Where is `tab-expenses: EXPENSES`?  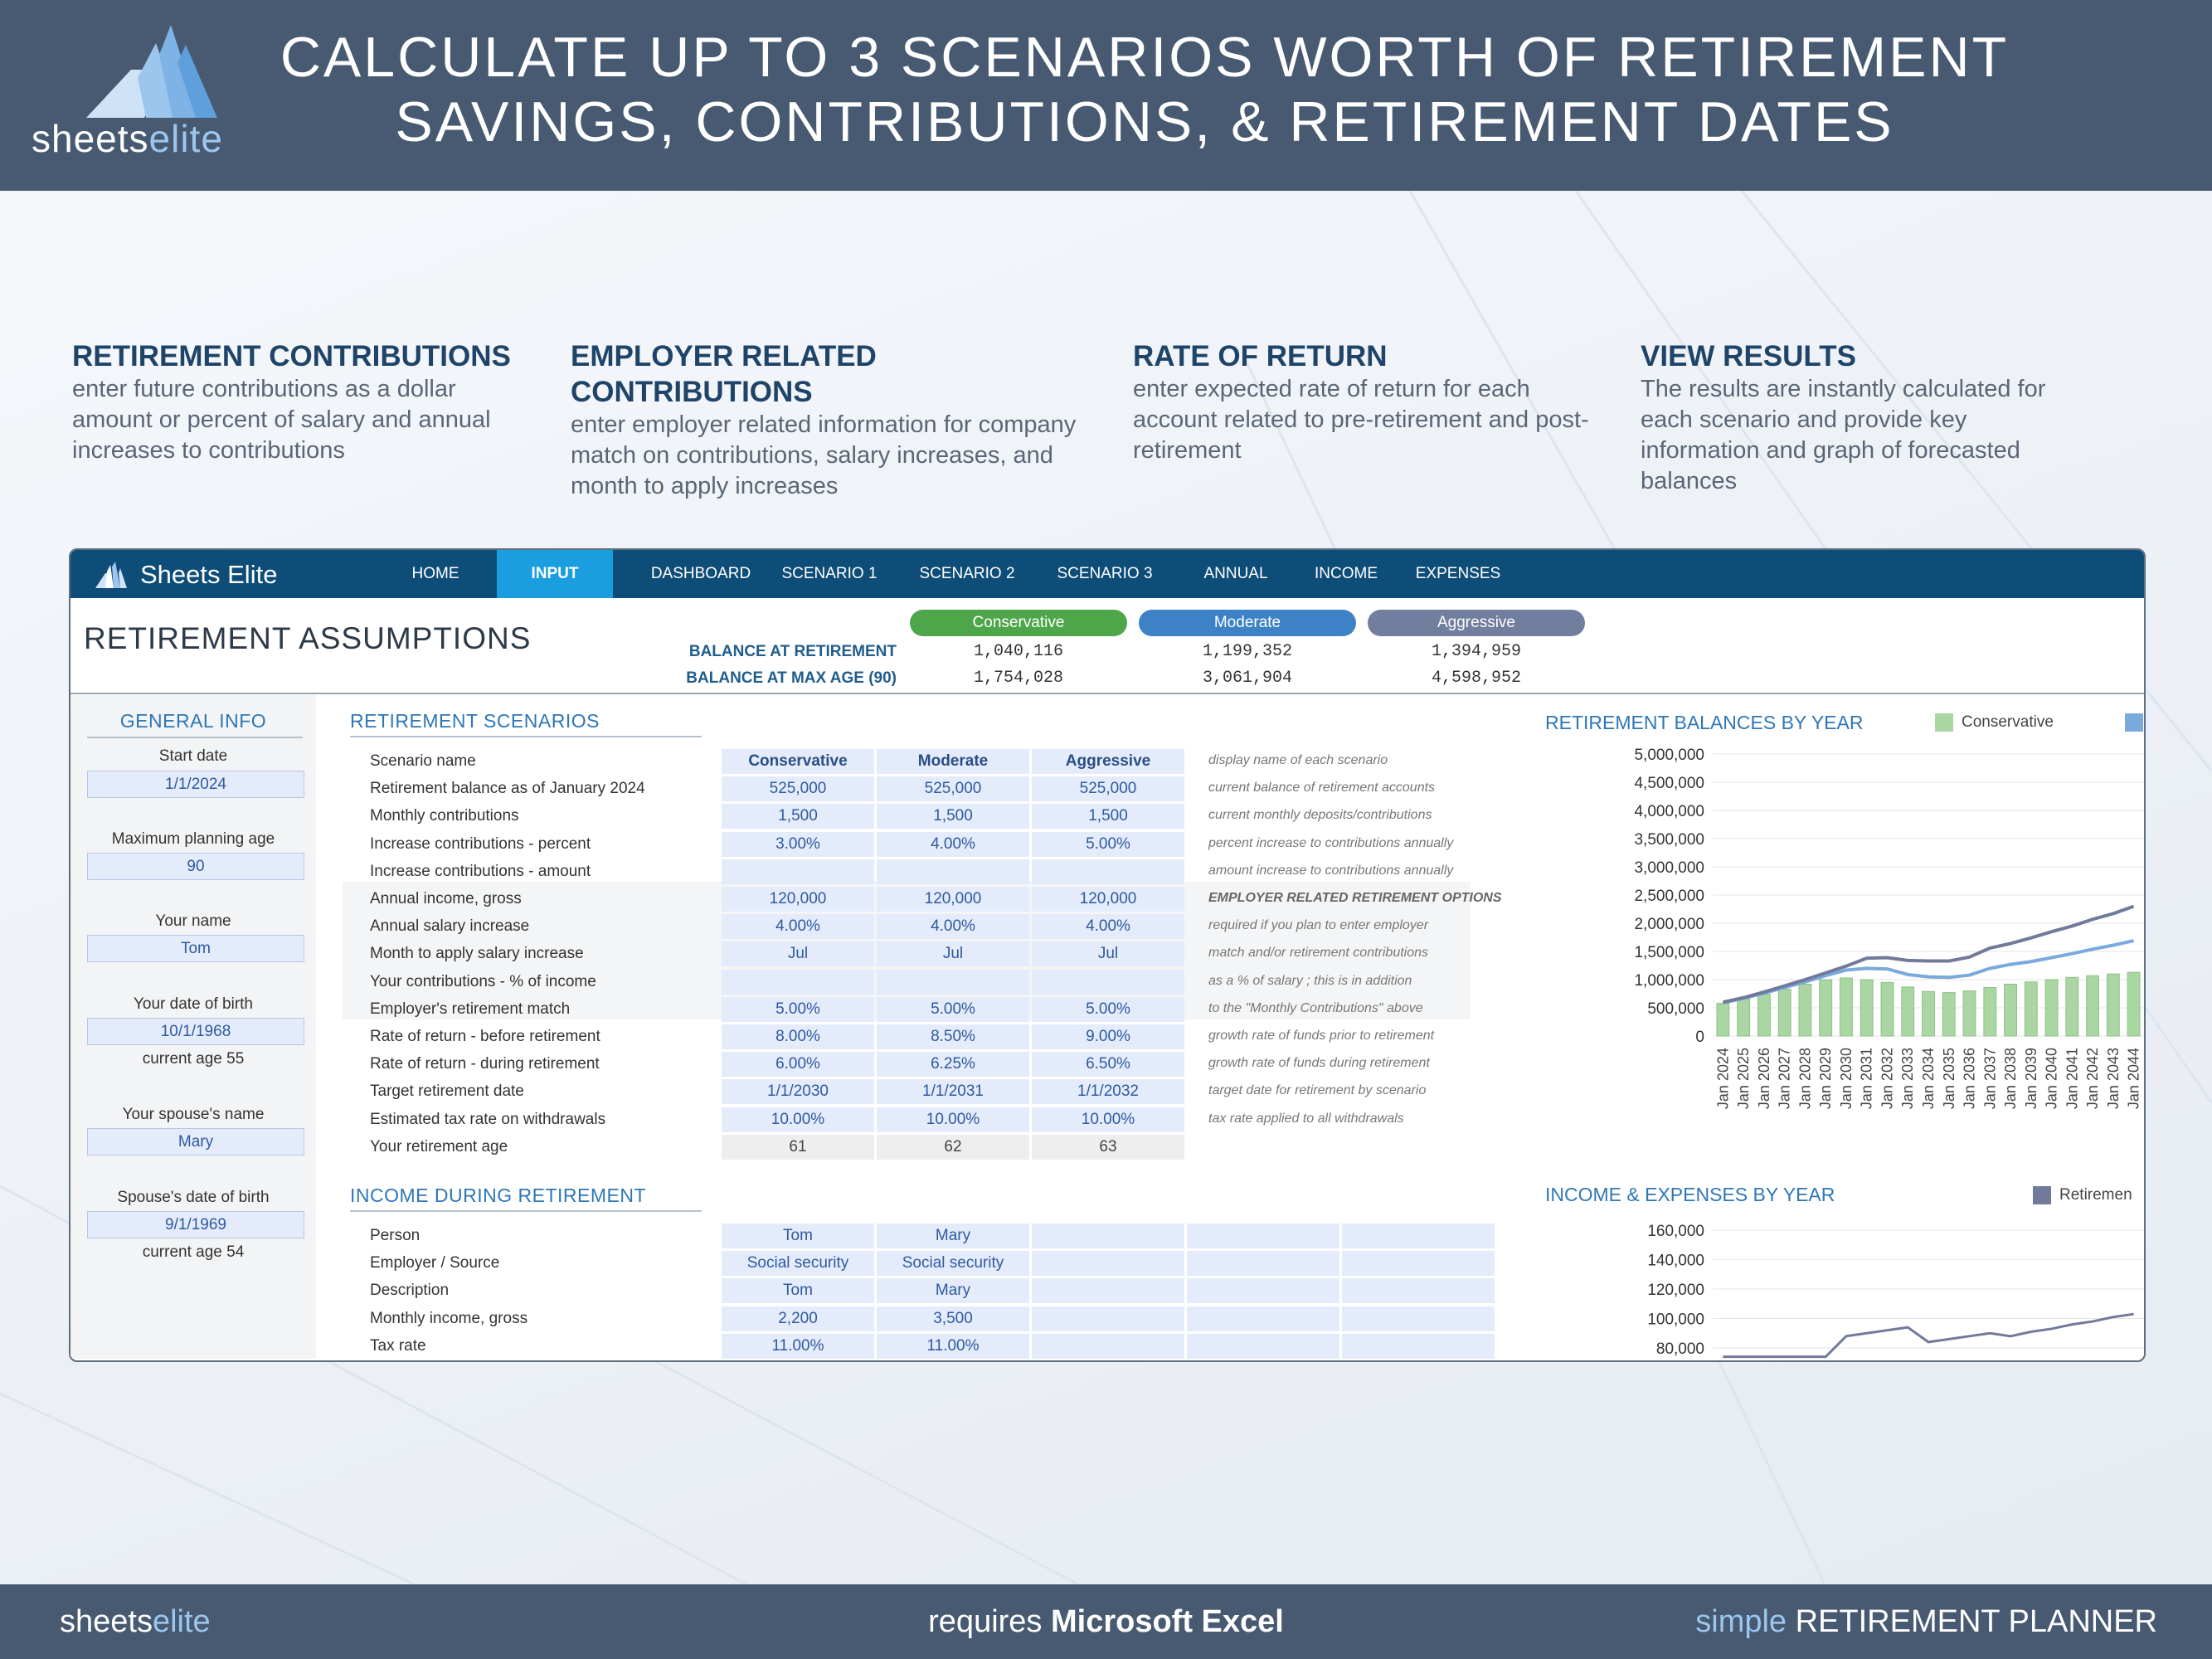
tab-expenses: EXPENSES is located at coordinates (1458, 573).